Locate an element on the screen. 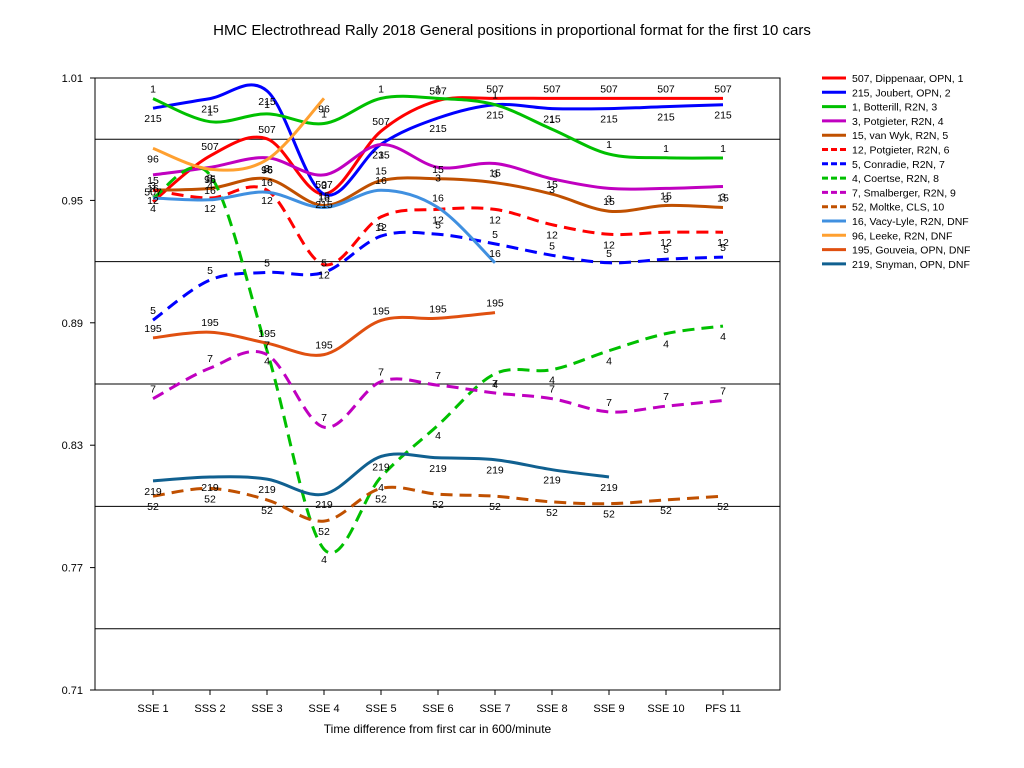 This screenshot has height=768, width=1024. y-tick-label: 0.95 is located at coordinates (72, 201).